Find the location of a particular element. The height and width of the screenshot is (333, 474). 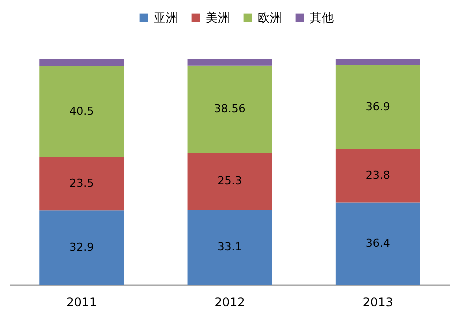

data-label: 38.56 is located at coordinates (230, 109).